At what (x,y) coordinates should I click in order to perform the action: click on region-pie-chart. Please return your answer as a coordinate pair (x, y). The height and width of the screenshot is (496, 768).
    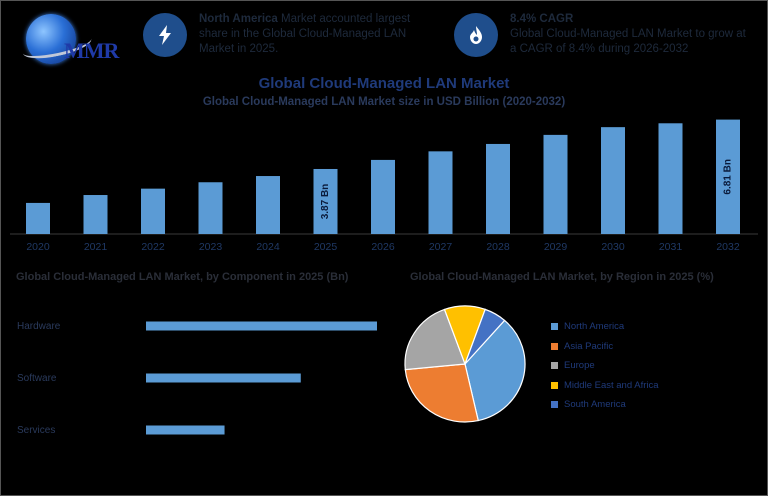
    Looking at the image, I should click on (465, 364).